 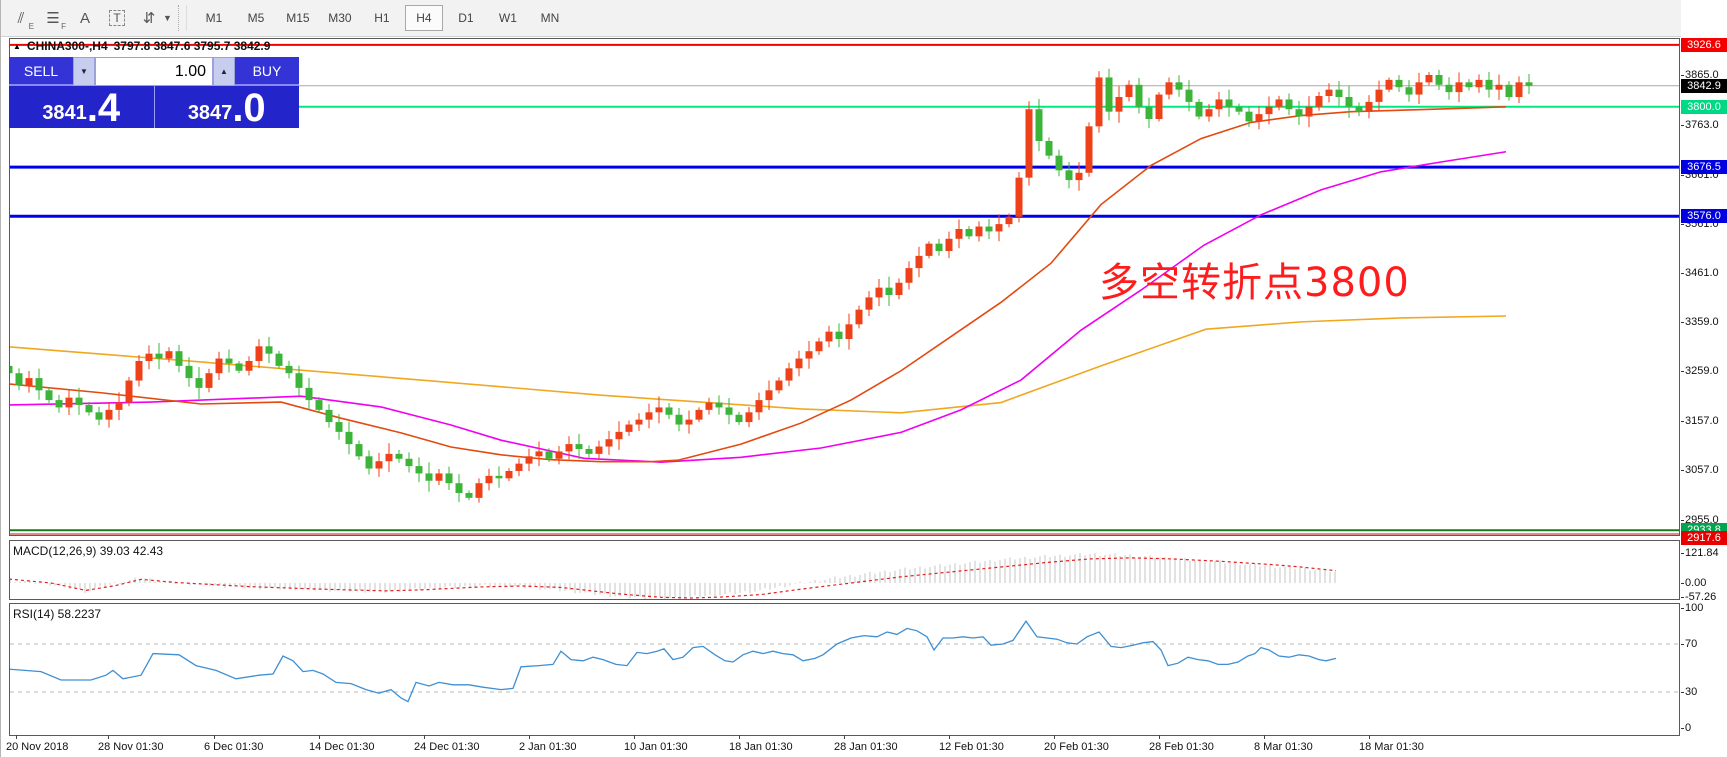 I want to click on macd-tick: 0.00, so click(x=1693, y=583).